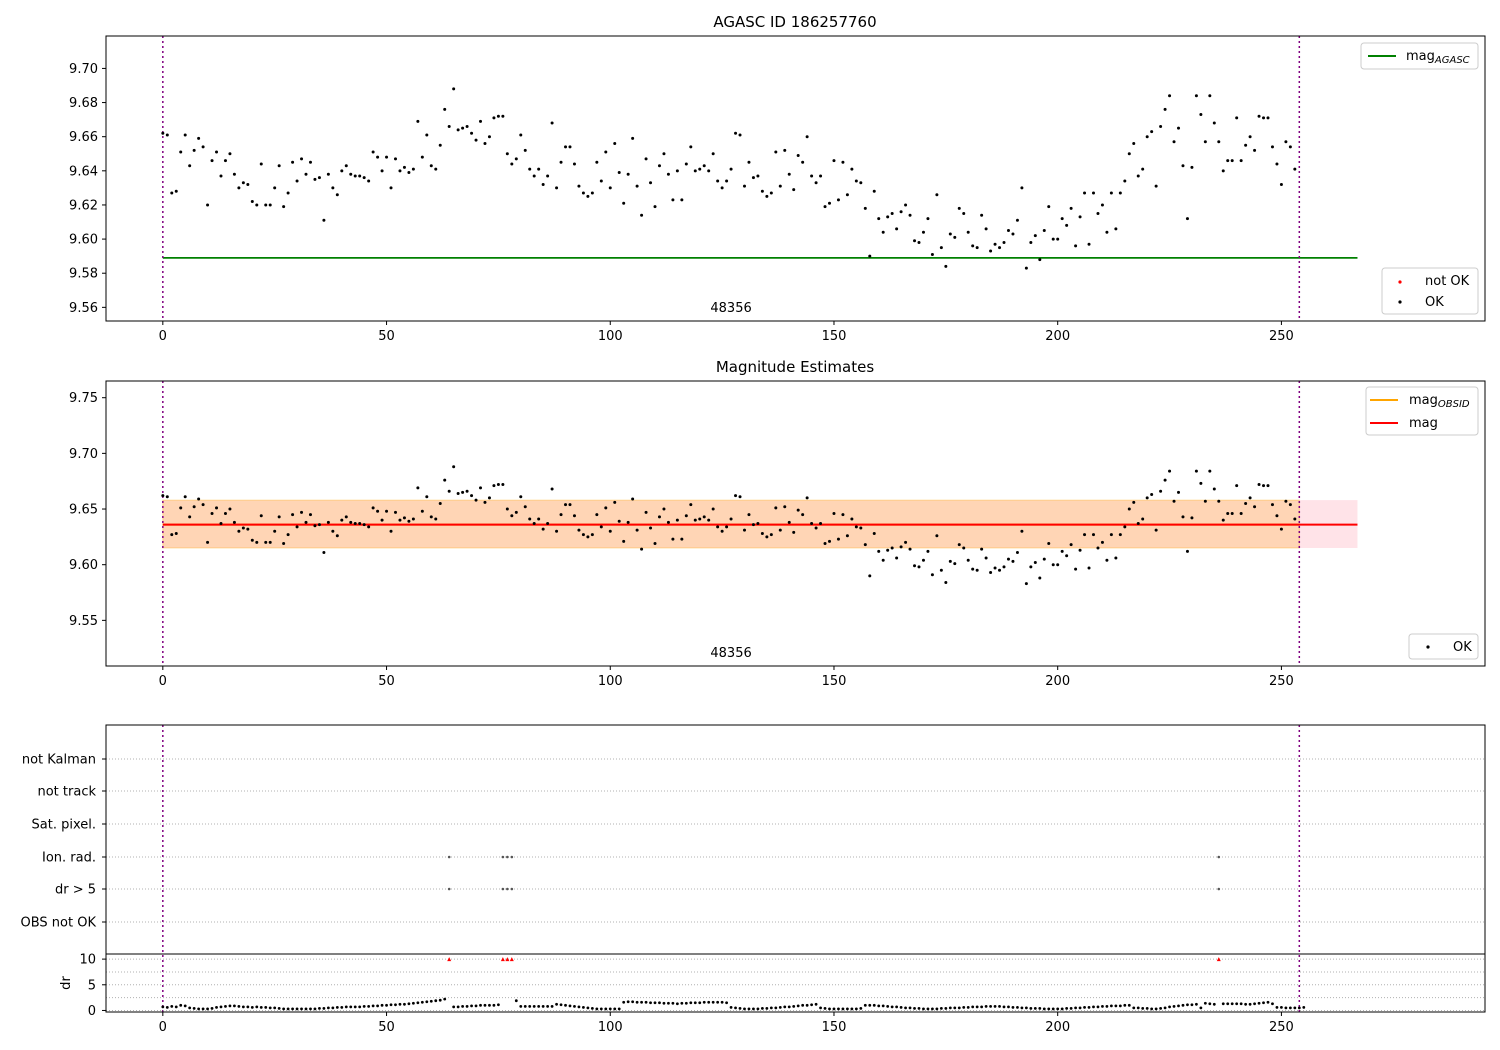 The height and width of the screenshot is (1050, 1500). Describe the element at coordinates (1434, 302) in the screenshot. I see `legend-label-ok: OK` at that location.